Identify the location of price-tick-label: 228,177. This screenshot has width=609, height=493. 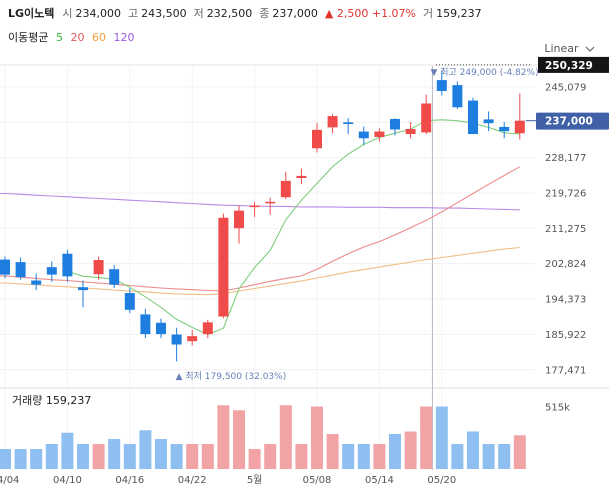
(565, 158).